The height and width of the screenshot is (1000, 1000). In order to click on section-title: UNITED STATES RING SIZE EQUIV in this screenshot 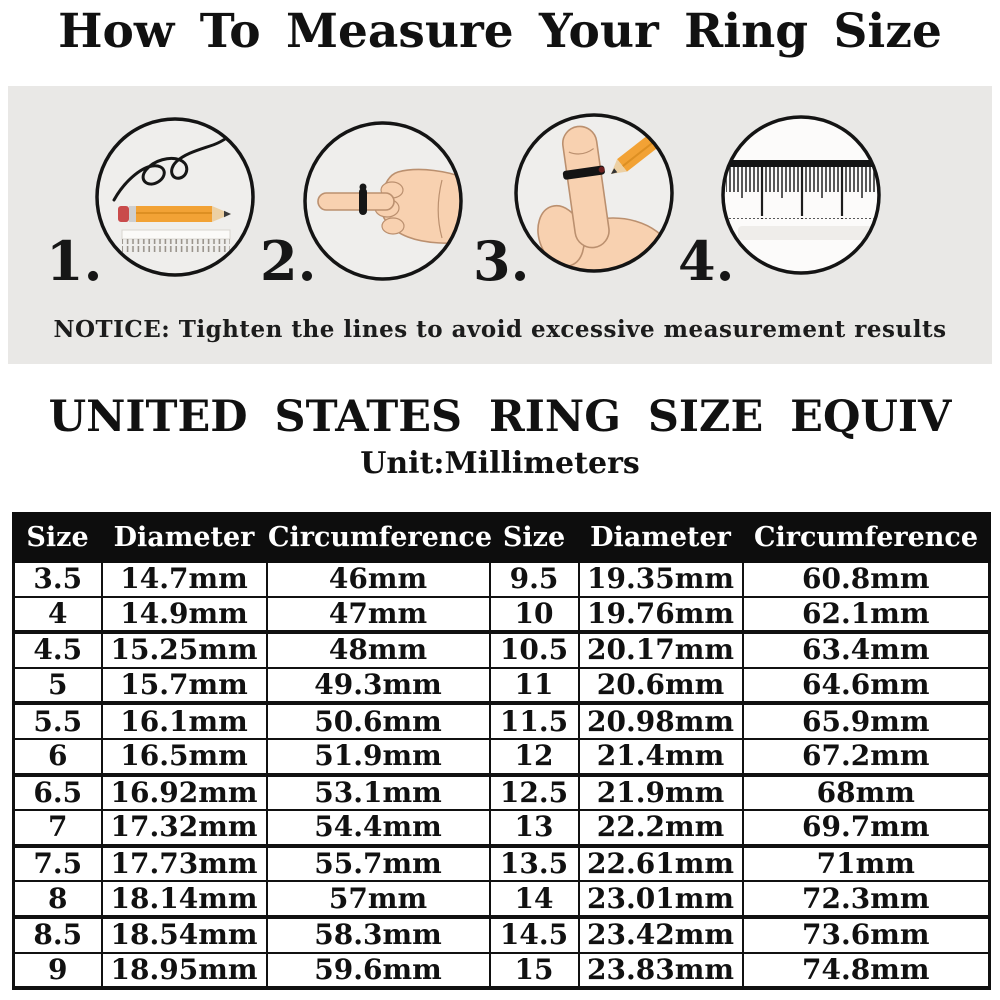, I will do `click(500, 417)`.